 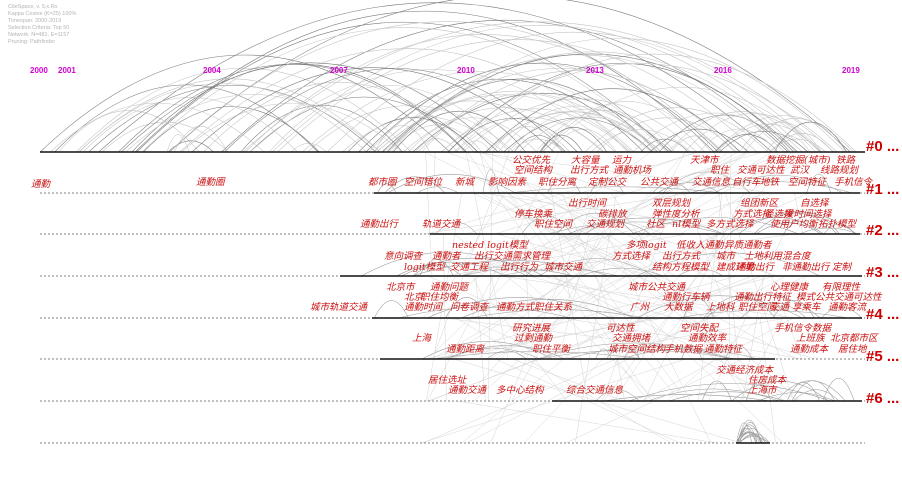 What do you see at coordinates (814, 203) in the screenshot?
I see `keyword-label: 自选择` at bounding box center [814, 203].